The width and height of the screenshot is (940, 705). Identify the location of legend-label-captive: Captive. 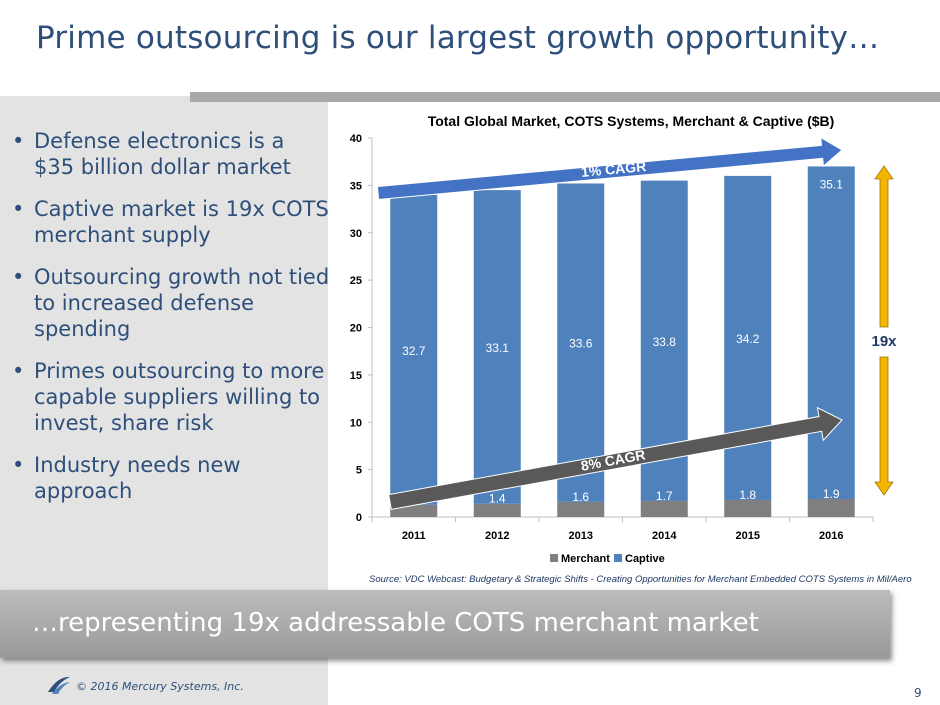
(645, 559).